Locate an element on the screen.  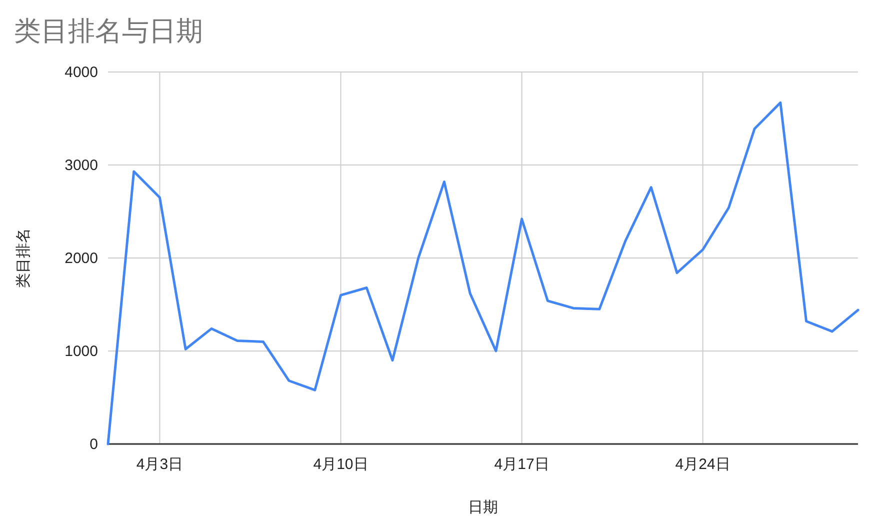
y-tick-label: 0 is located at coordinates (94, 444).